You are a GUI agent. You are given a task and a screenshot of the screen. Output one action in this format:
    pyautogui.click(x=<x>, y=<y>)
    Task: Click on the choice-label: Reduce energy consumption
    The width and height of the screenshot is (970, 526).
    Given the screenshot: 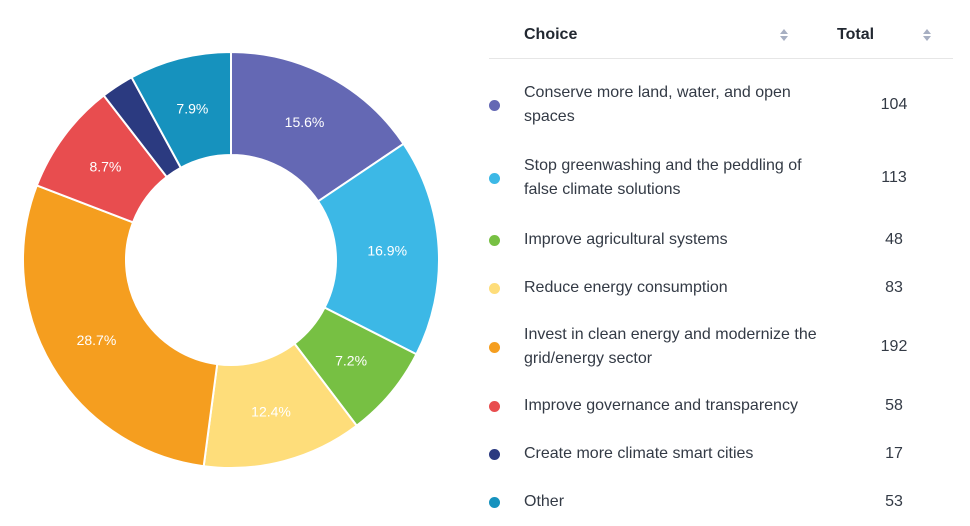 What is the action you would take?
    pyautogui.click(x=674, y=288)
    